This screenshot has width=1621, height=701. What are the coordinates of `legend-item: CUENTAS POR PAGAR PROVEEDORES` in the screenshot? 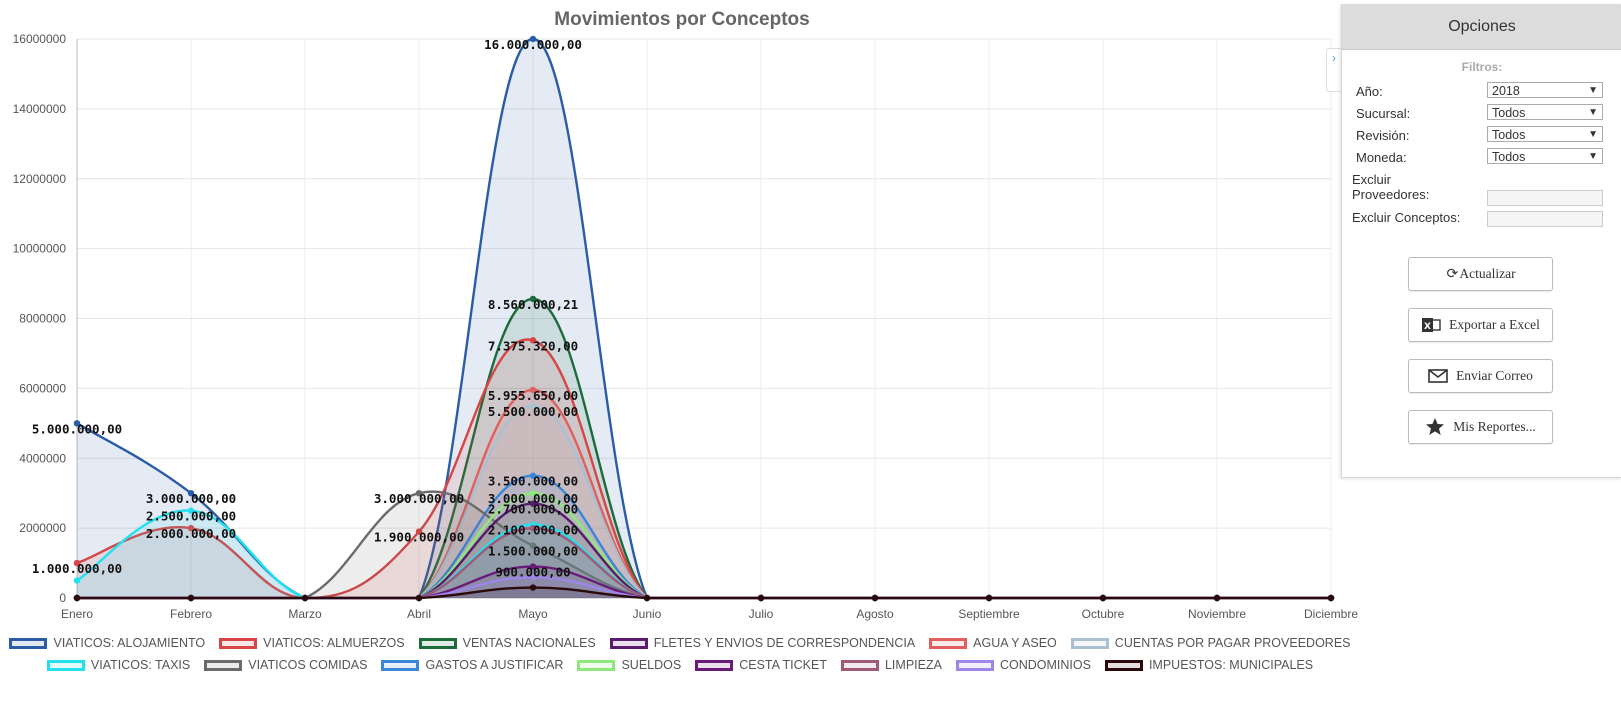 It's located at (1210, 643).